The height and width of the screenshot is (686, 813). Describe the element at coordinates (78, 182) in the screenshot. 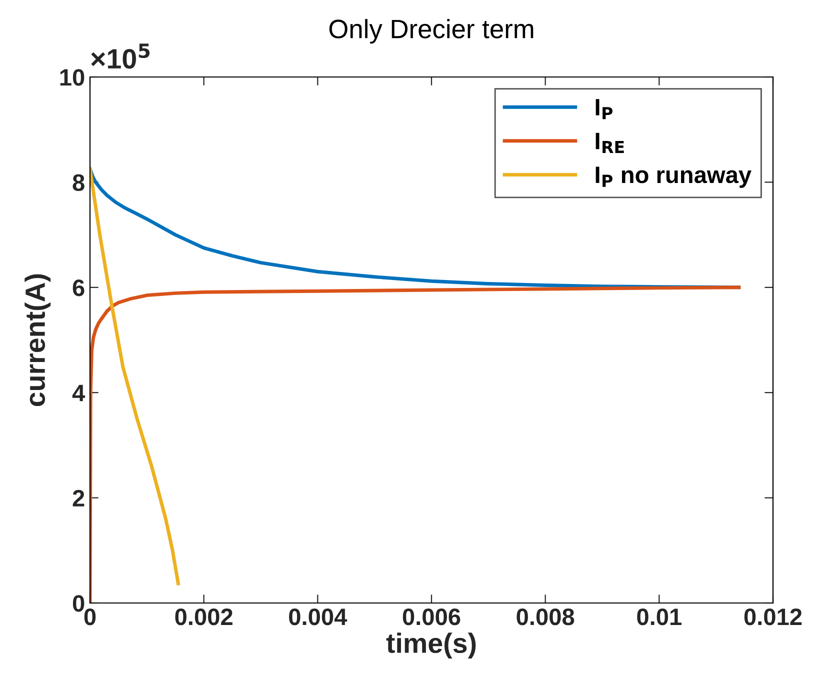

I see `y-tick-label: 8` at that location.